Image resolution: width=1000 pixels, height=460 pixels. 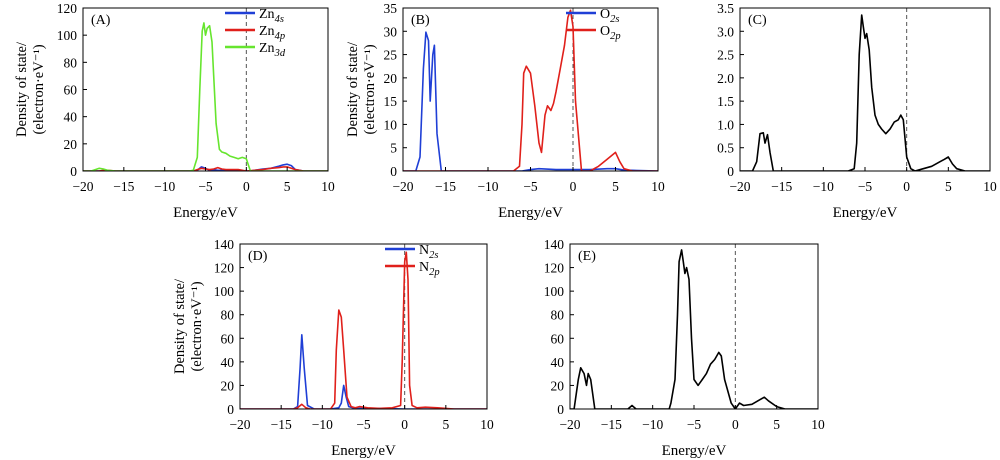 I want to click on legend-entry: Zn4s, so click(x=271, y=16).